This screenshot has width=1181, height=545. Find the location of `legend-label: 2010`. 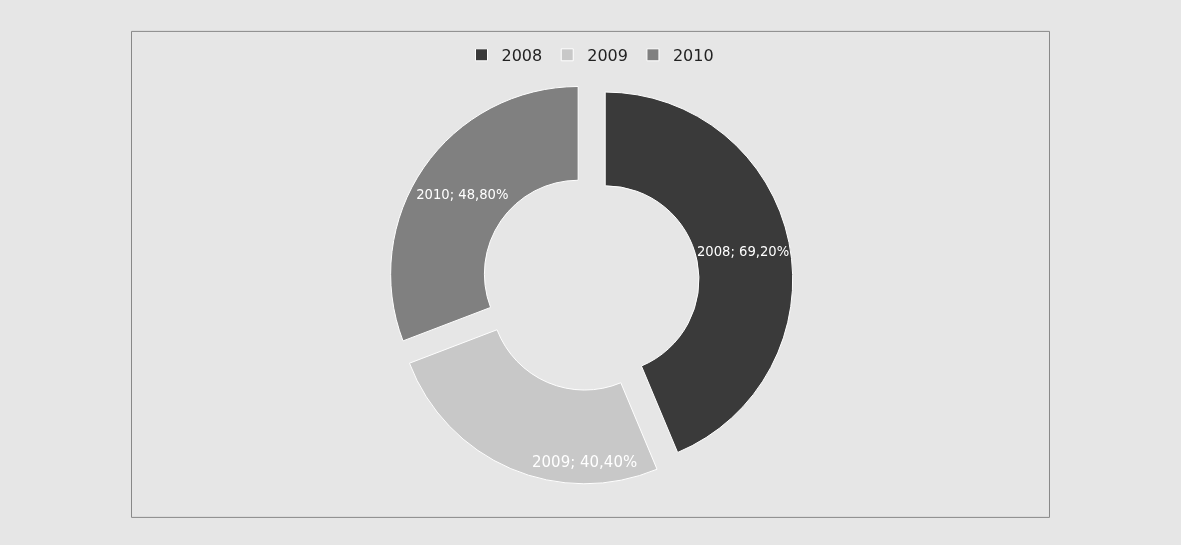

legend-label: 2010 is located at coordinates (693, 56).